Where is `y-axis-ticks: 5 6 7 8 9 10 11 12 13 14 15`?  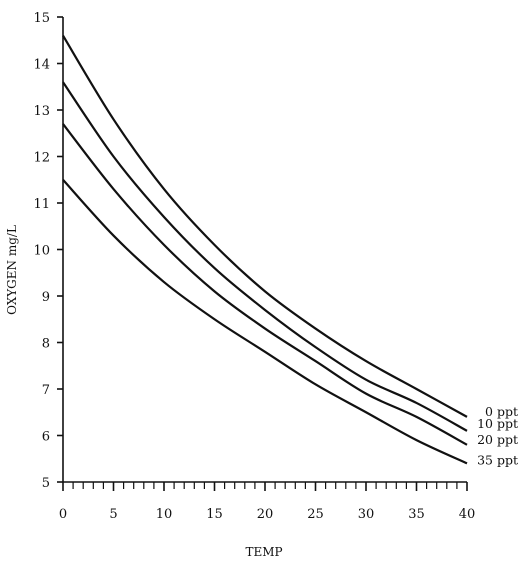 y-axis-ticks: 5 6 7 8 9 10 11 12 13 14 15 is located at coordinates (48, 251).